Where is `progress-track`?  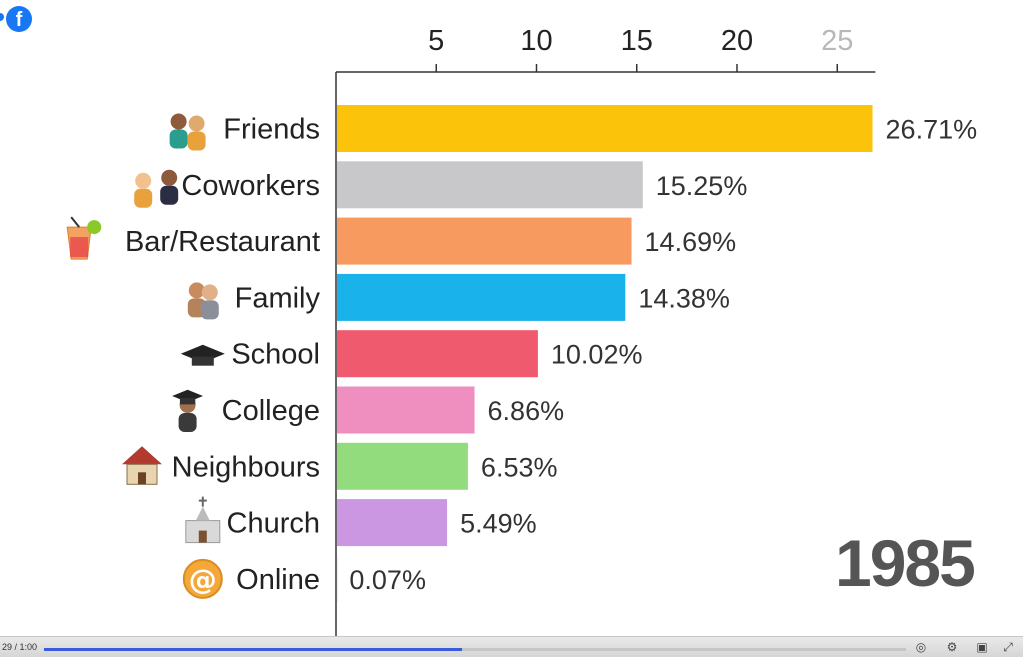 progress-track is located at coordinates (475, 649).